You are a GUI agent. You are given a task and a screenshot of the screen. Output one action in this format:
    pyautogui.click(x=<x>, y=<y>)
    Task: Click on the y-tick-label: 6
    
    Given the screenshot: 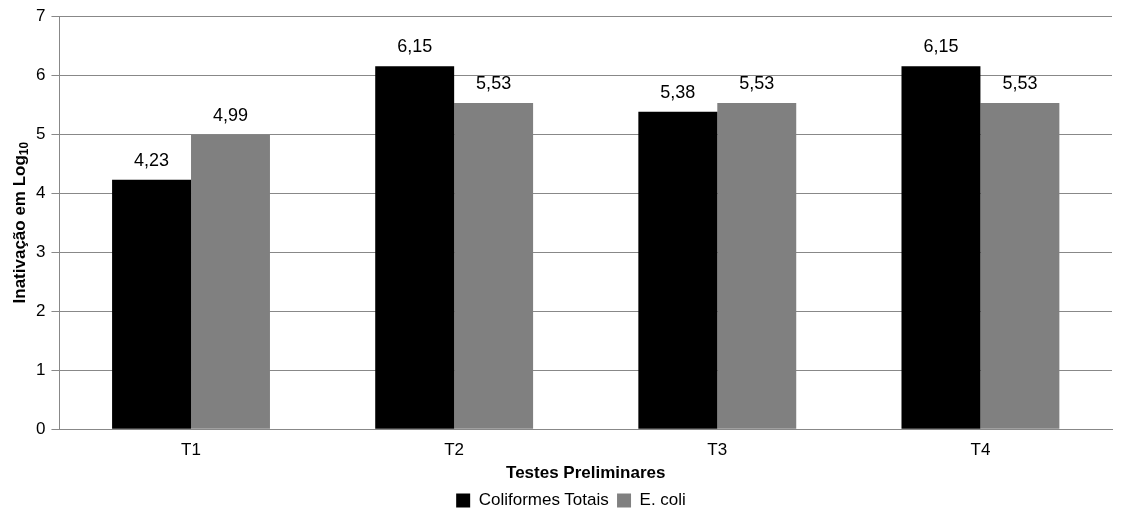 What is the action you would take?
    pyautogui.click(x=40, y=74)
    